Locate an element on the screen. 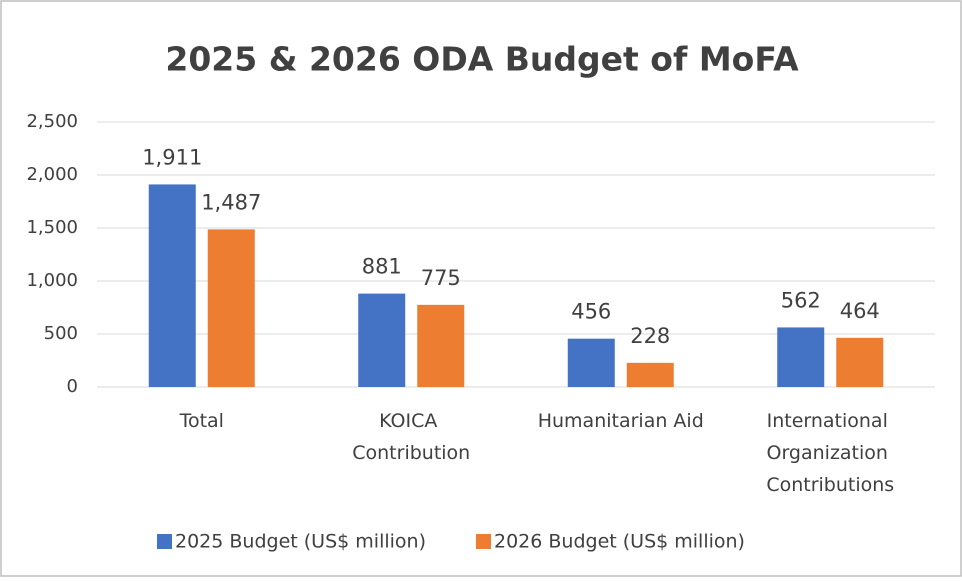 Image resolution: width=962 pixels, height=581 pixels. value-label: 1,487 is located at coordinates (231, 202).